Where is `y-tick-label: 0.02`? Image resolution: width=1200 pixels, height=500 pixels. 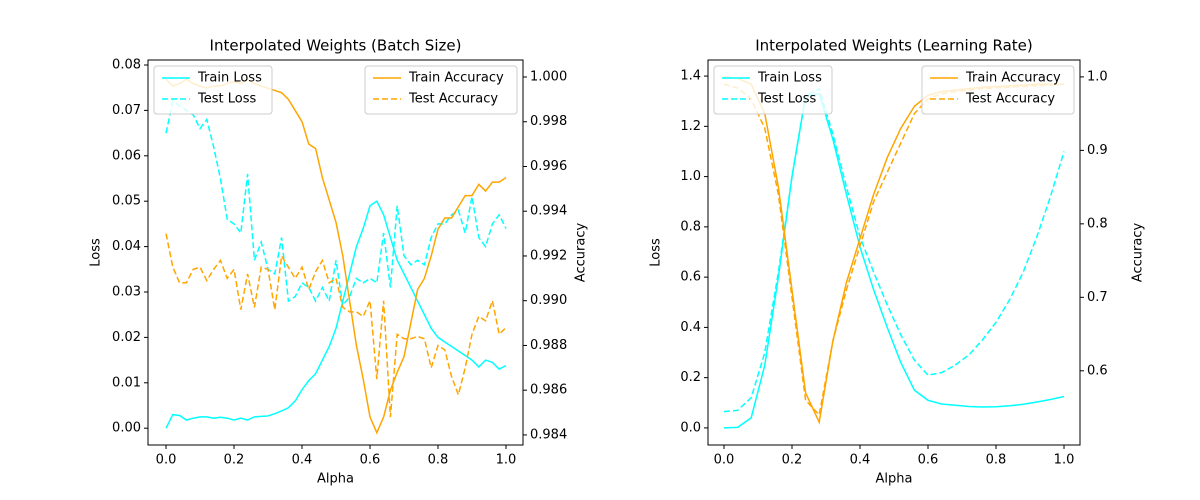
y-tick-label: 0.02 is located at coordinates (126, 337).